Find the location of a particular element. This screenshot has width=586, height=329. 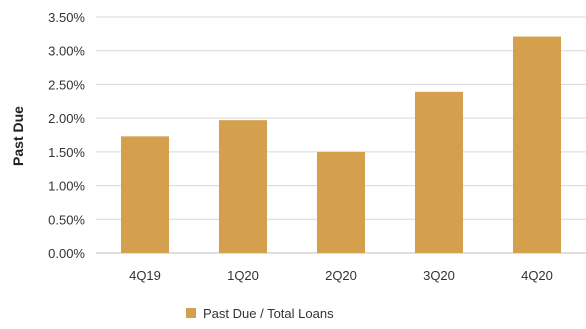

y-tick-label: 3.50% is located at coordinates (66, 17).